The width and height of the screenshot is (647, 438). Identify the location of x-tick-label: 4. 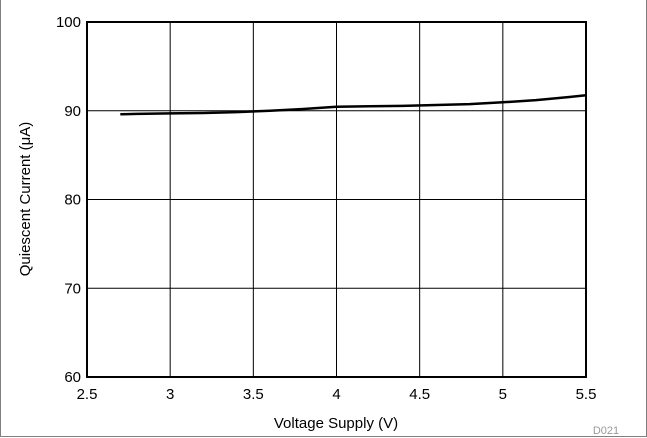
(336, 394).